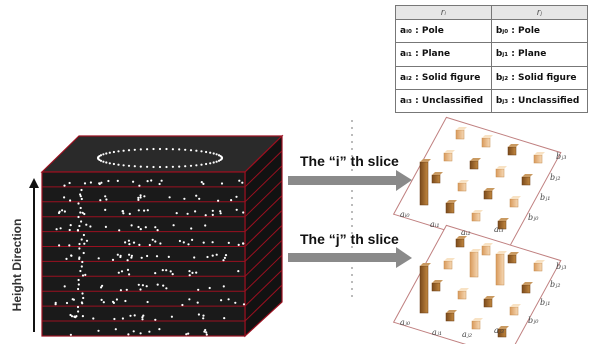 The image size is (593, 344). Describe the element at coordinates (477, 183) in the screenshot. I see `grid-plane` at that location.